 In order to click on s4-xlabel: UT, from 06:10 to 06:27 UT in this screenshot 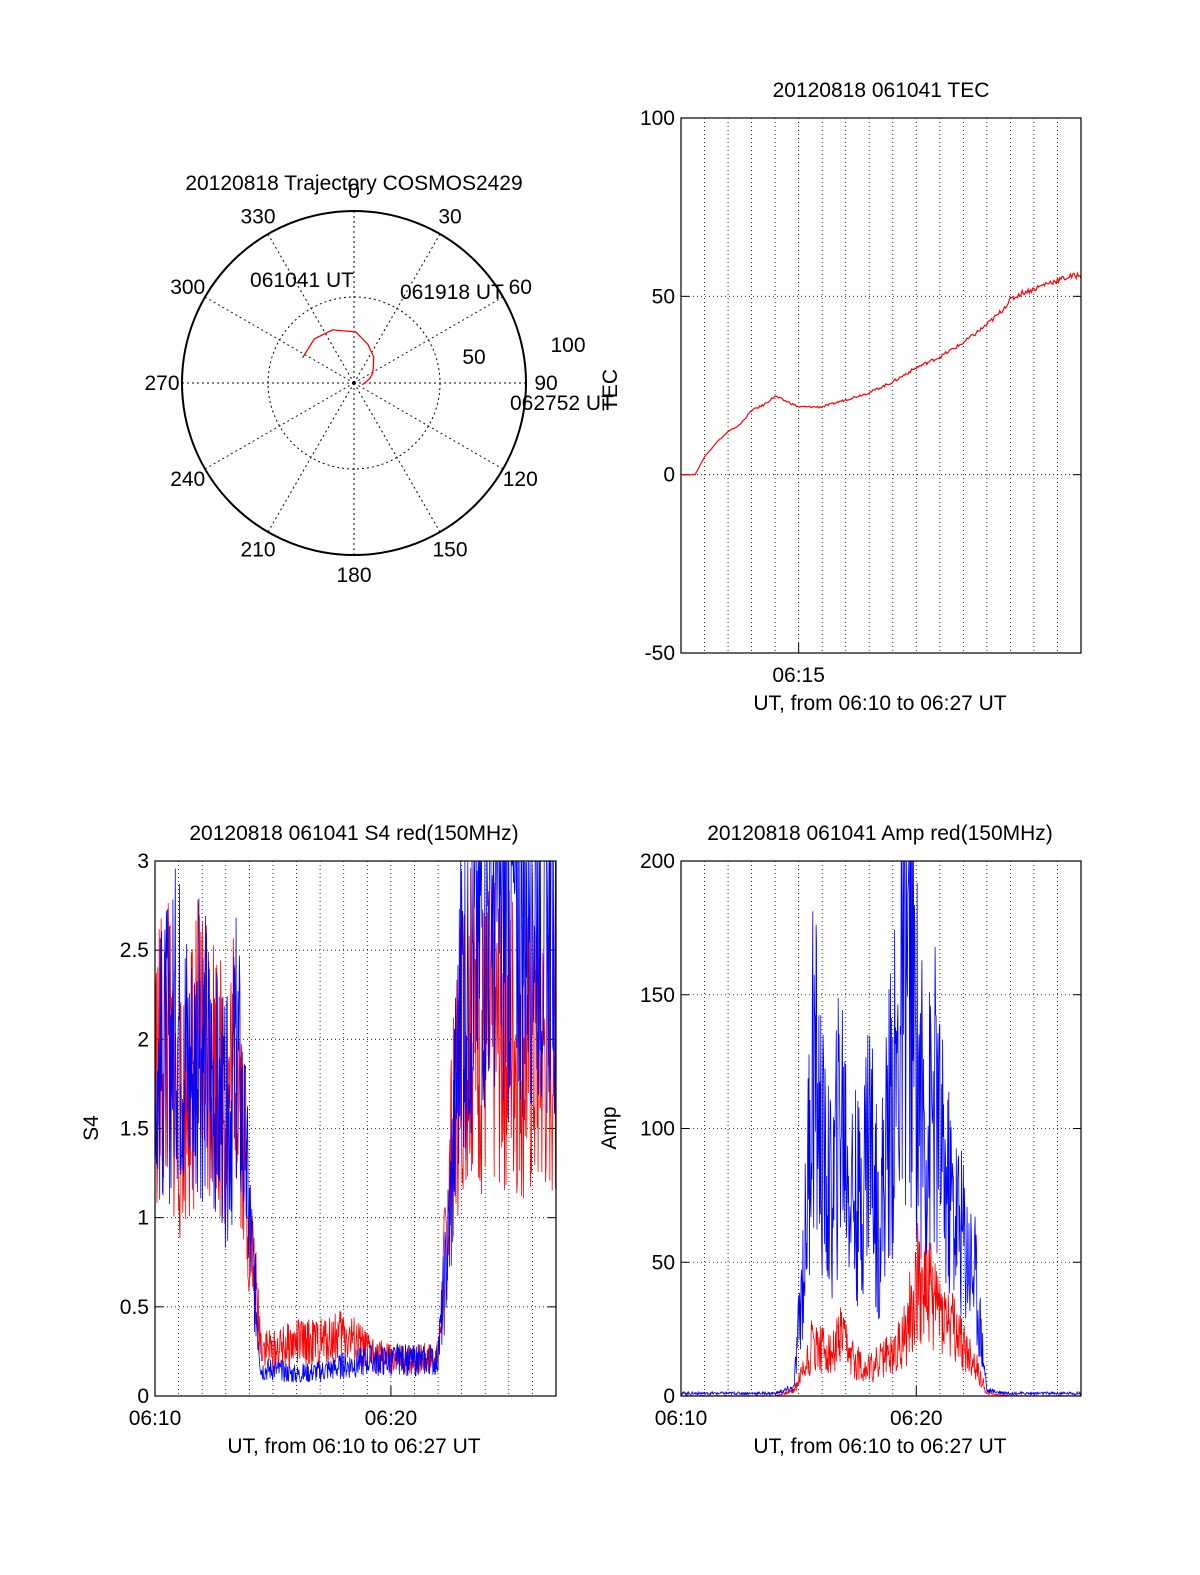, I will do `click(353, 1446)`.